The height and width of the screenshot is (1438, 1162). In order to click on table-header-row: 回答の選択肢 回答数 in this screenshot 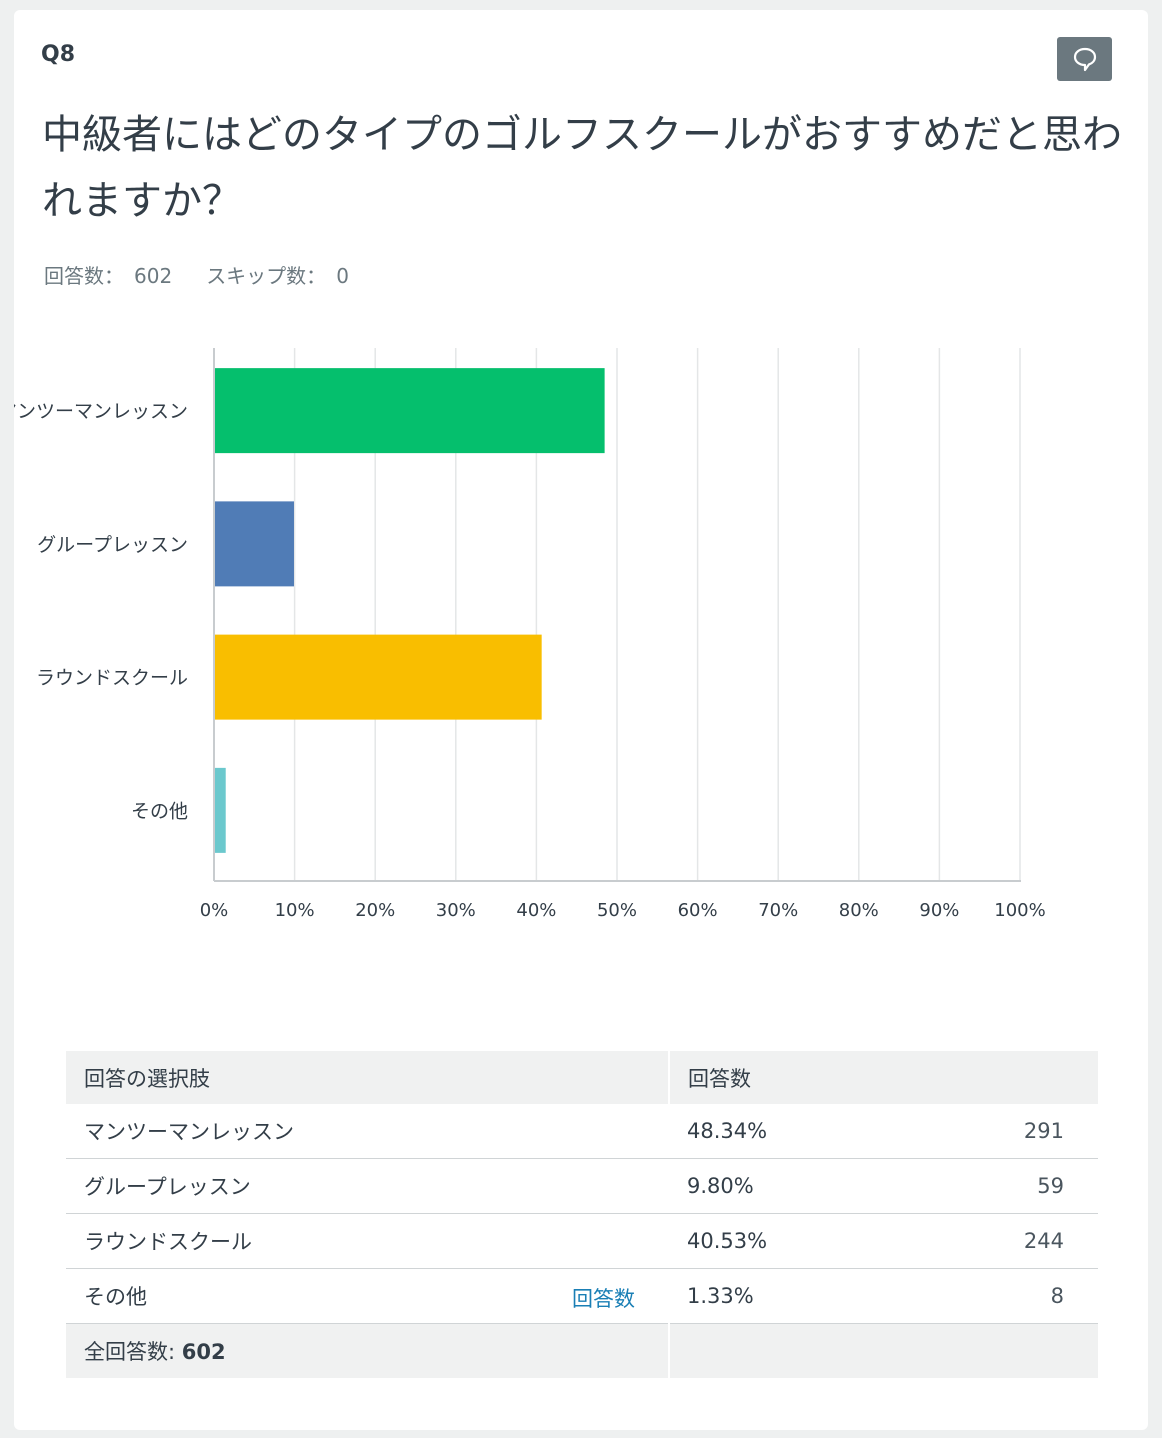, I will do `click(582, 1077)`.